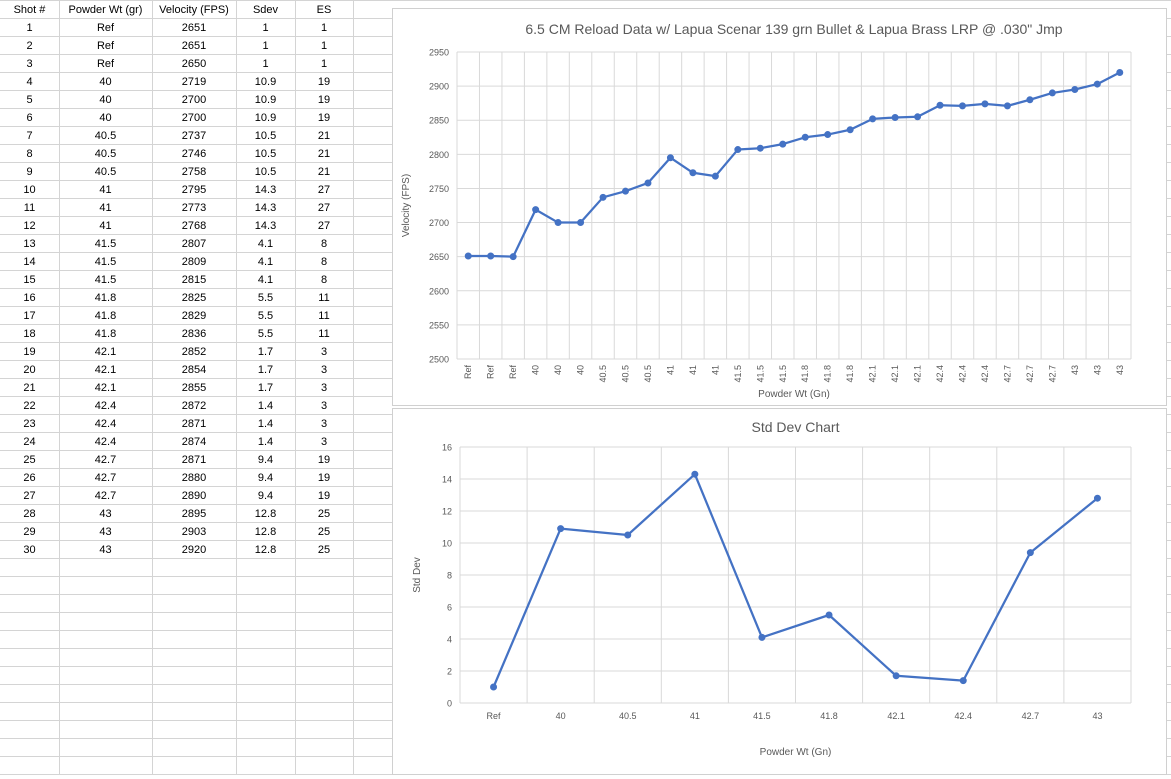  I want to click on table-cell: 27, so click(324, 208).